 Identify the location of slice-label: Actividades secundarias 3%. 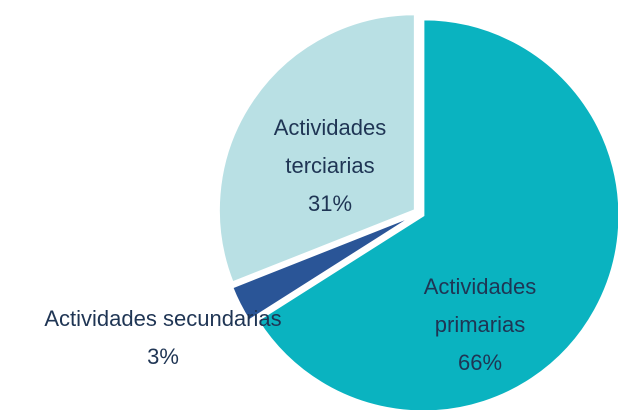
(164, 338).